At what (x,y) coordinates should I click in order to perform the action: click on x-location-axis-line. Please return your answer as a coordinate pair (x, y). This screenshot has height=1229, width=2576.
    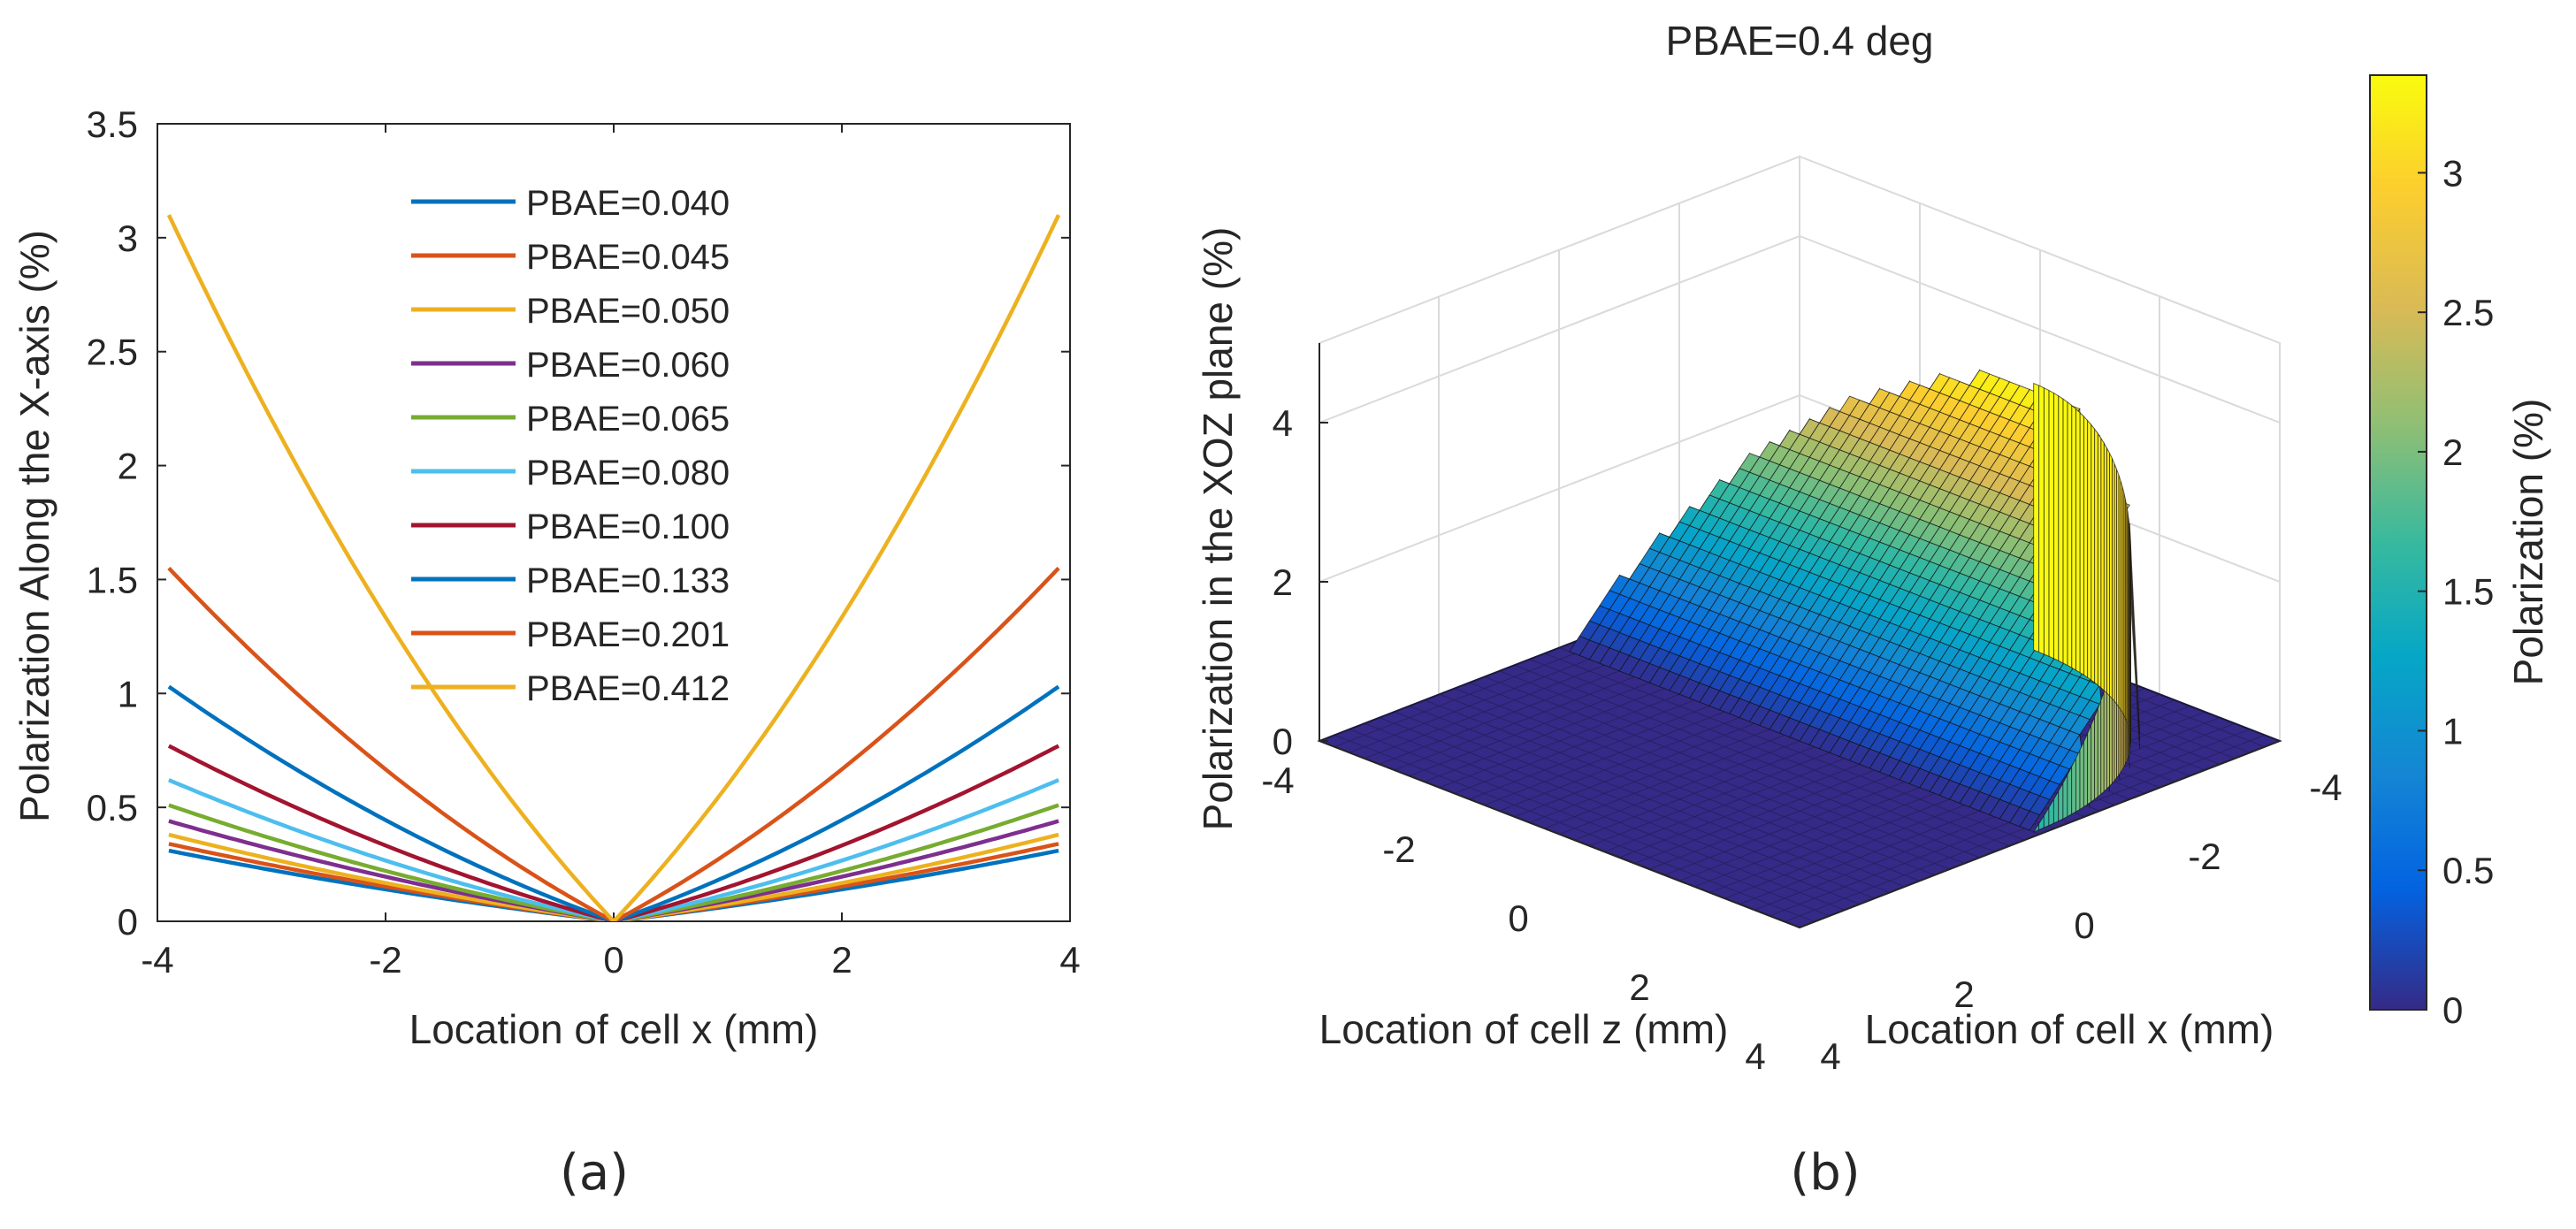
    Looking at the image, I should click on (2040, 834).